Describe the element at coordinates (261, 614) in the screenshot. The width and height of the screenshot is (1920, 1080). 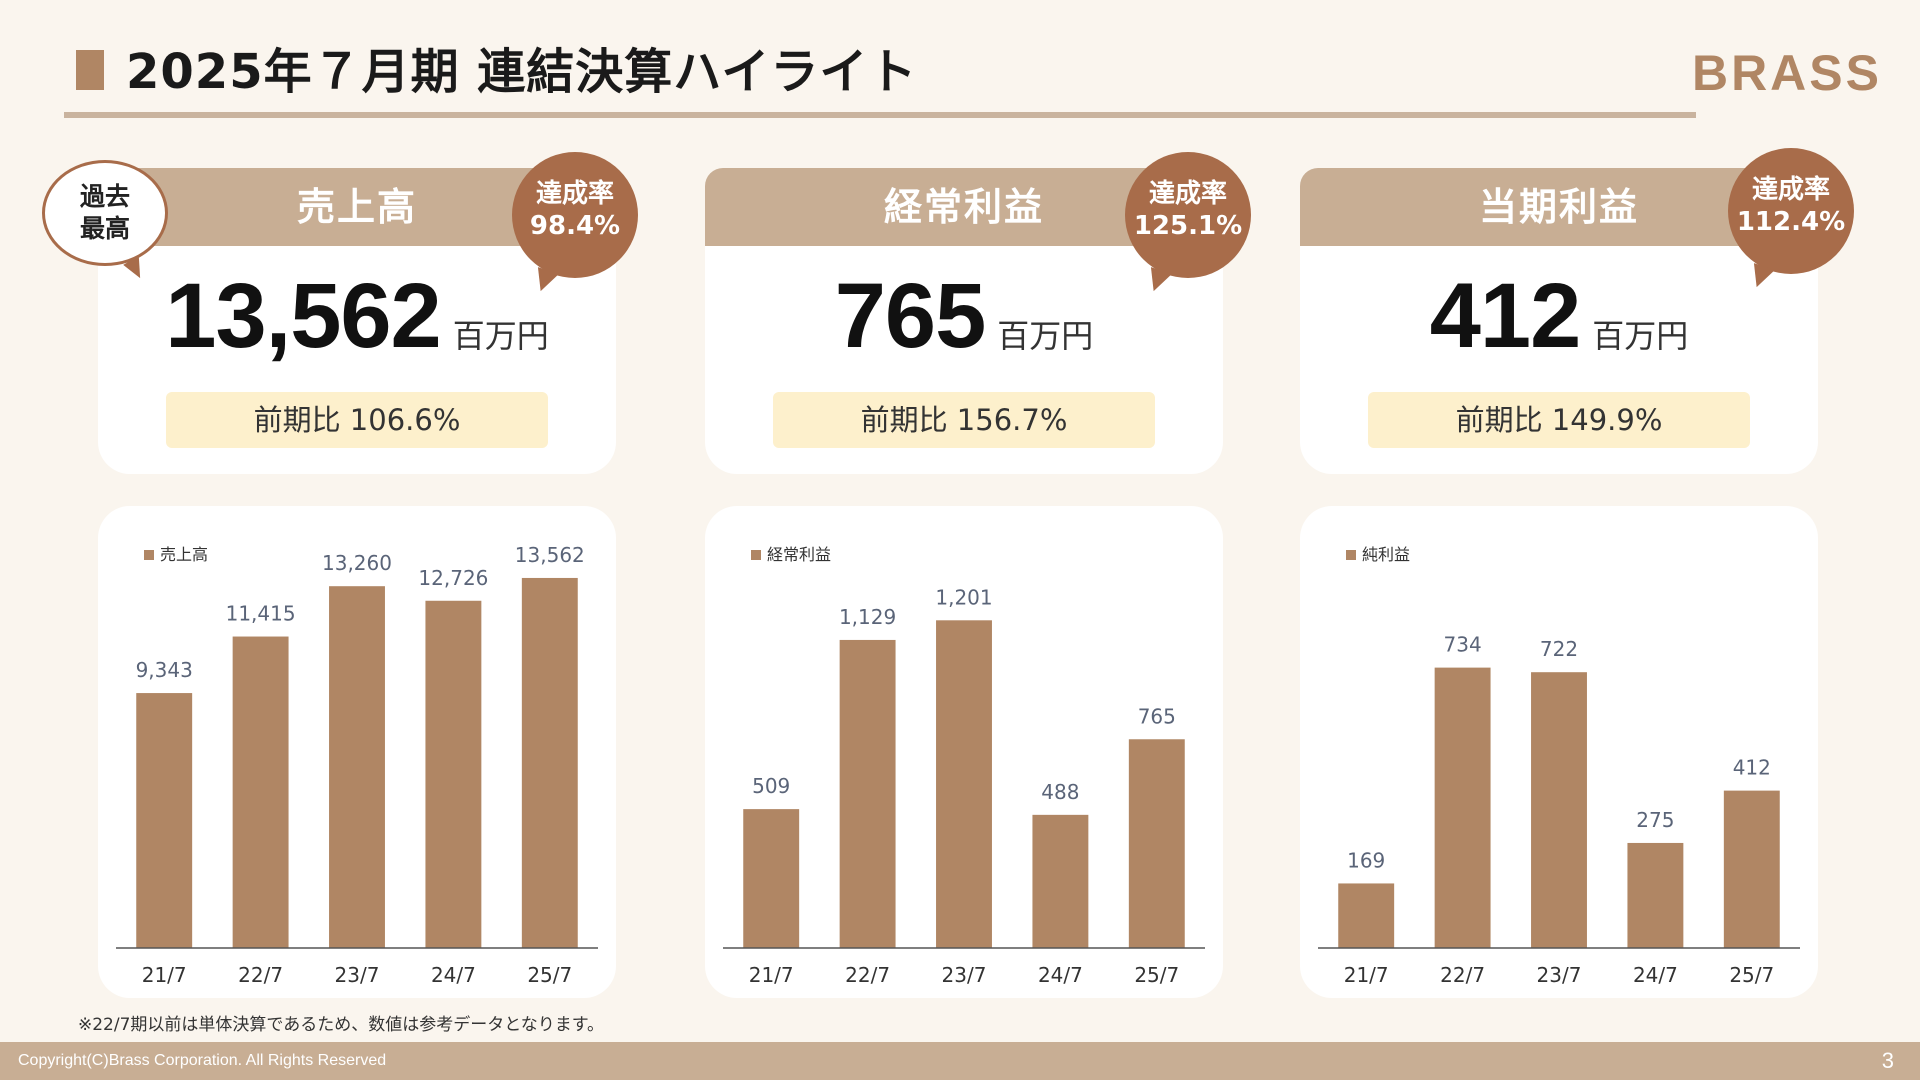
I see `data-label: 11,415` at that location.